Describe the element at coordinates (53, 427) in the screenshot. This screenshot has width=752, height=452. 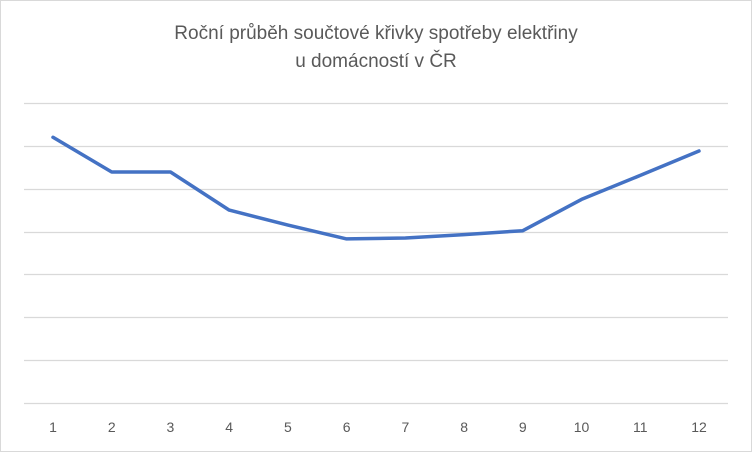
I see `x-tick-label: 1` at that location.